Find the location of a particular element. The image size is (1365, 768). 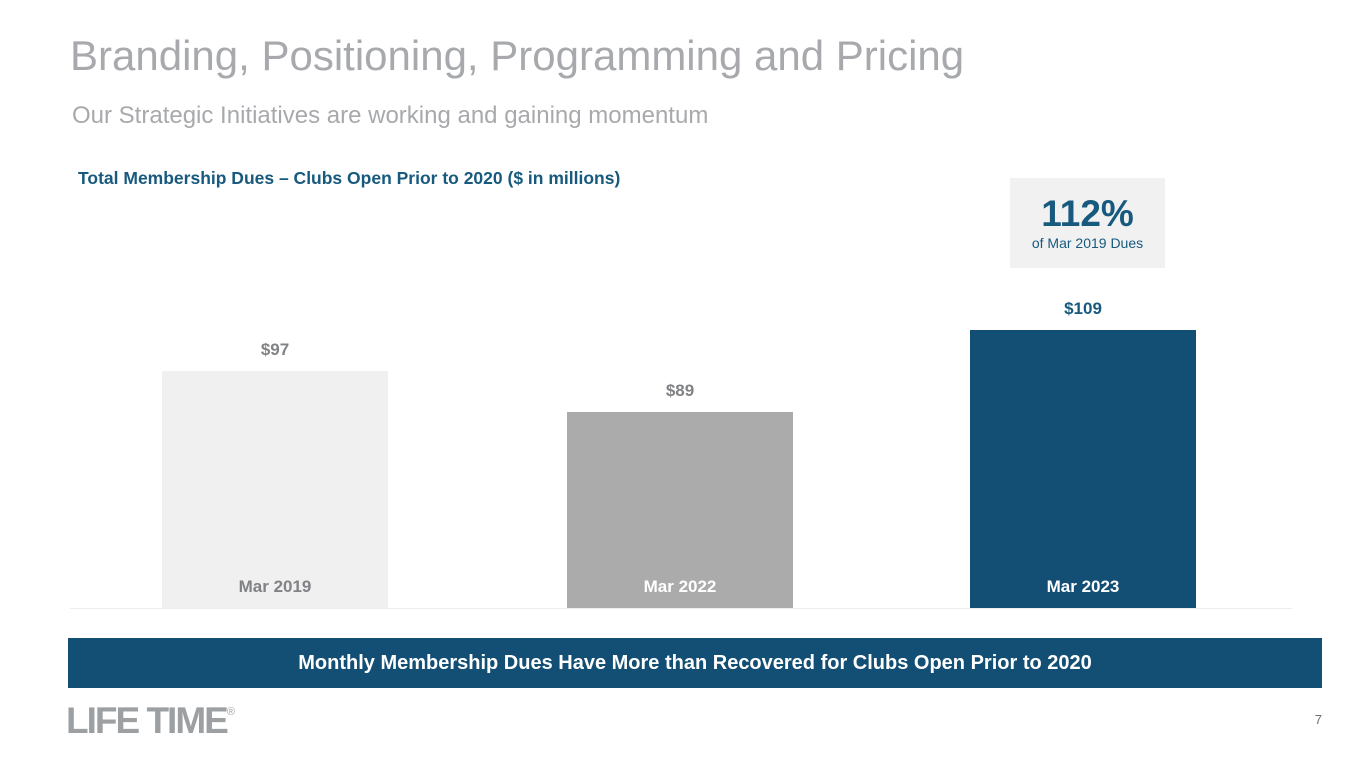

page-number: 7 is located at coordinates (1318, 719).